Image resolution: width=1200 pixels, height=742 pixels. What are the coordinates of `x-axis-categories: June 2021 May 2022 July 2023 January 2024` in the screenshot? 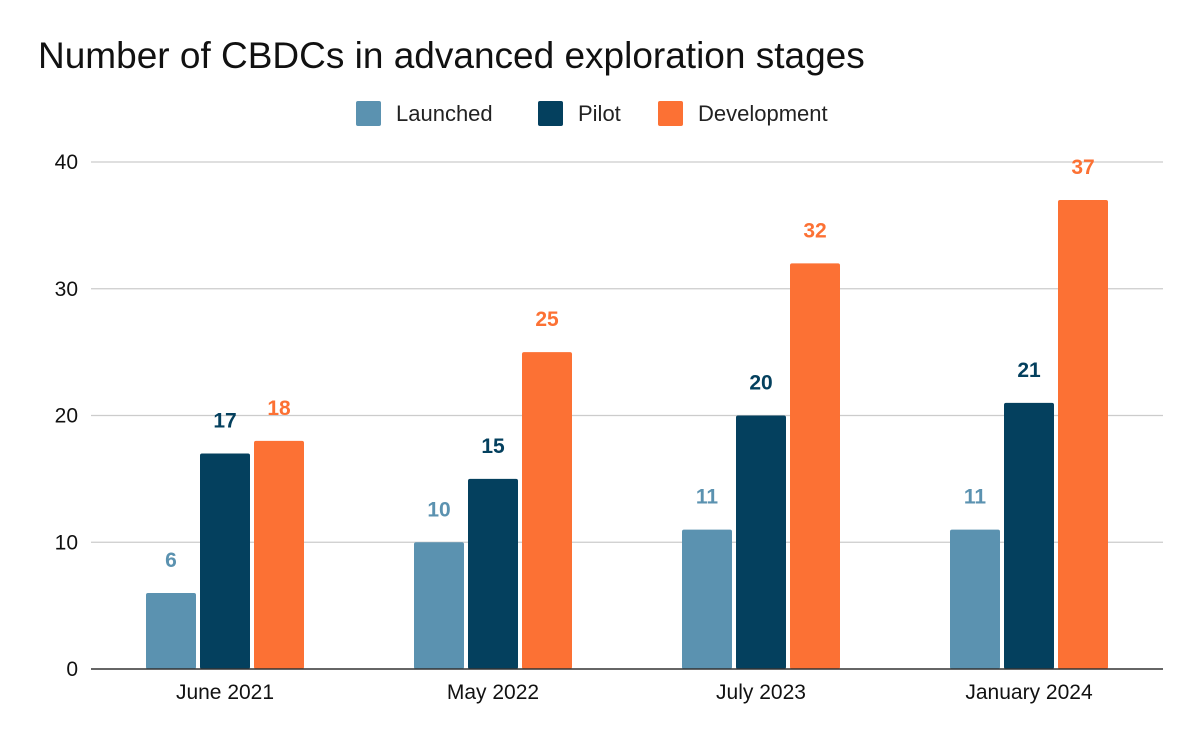 It's located at (634, 692).